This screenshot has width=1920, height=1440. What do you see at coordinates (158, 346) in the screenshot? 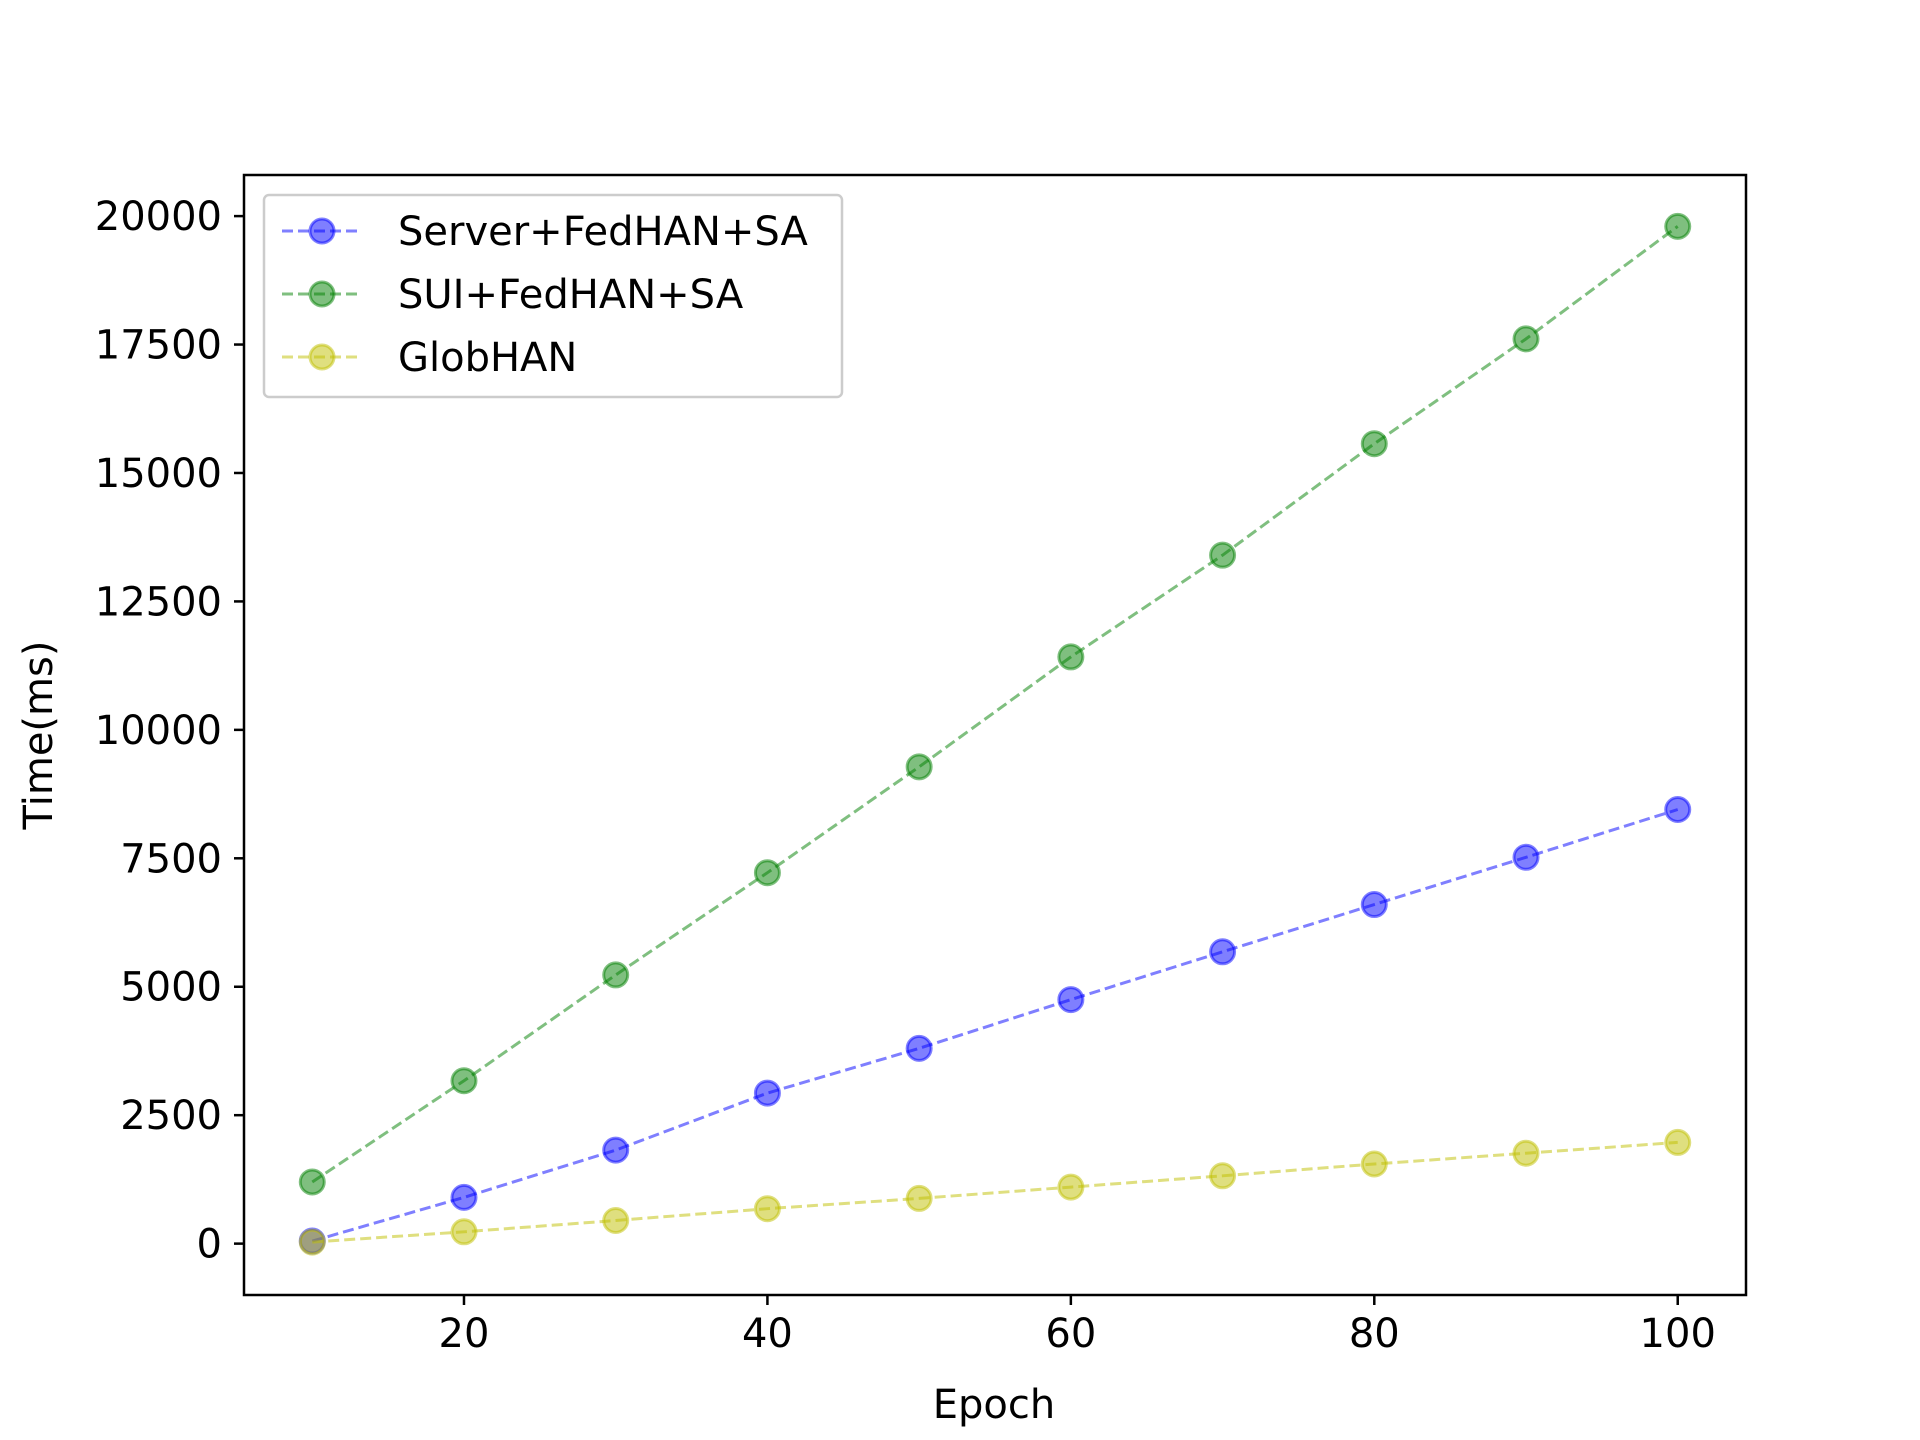
I see `y-tick-label: 17500` at bounding box center [158, 346].